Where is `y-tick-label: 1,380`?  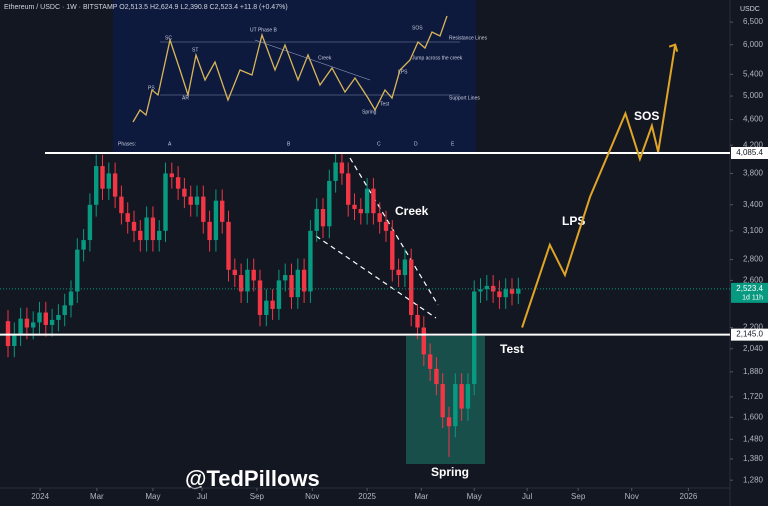 y-tick-label: 1,380 is located at coordinates (753, 458).